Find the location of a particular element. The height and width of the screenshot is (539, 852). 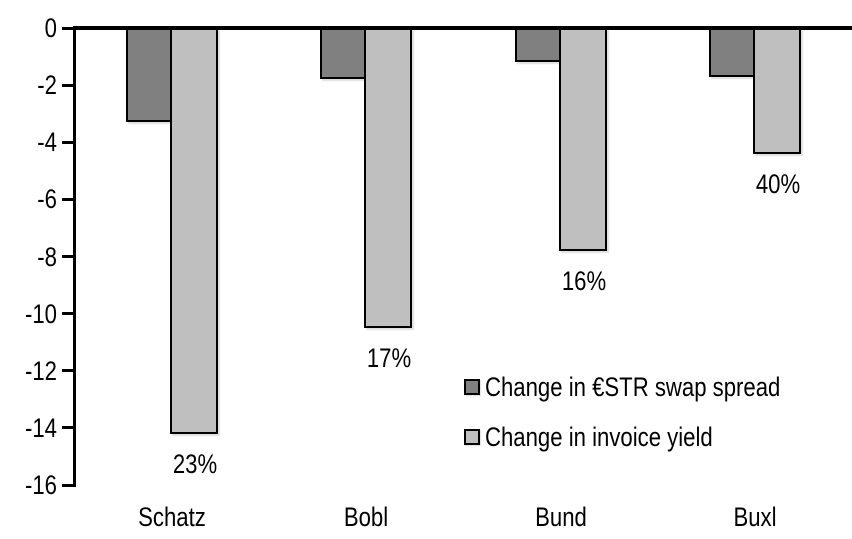

bar-invoice-yield-bobl is located at coordinates (388, 178).